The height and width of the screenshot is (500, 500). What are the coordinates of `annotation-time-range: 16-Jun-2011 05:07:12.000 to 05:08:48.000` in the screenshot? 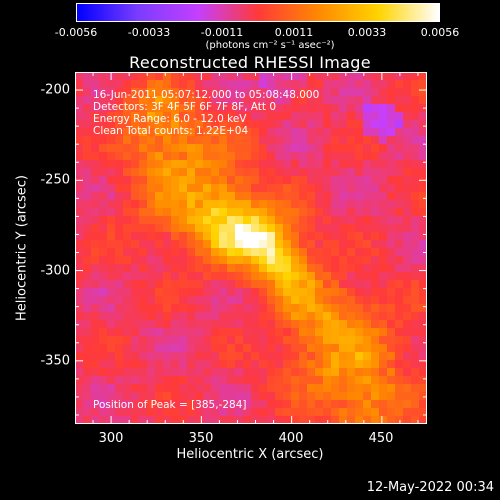 It's located at (206, 95).